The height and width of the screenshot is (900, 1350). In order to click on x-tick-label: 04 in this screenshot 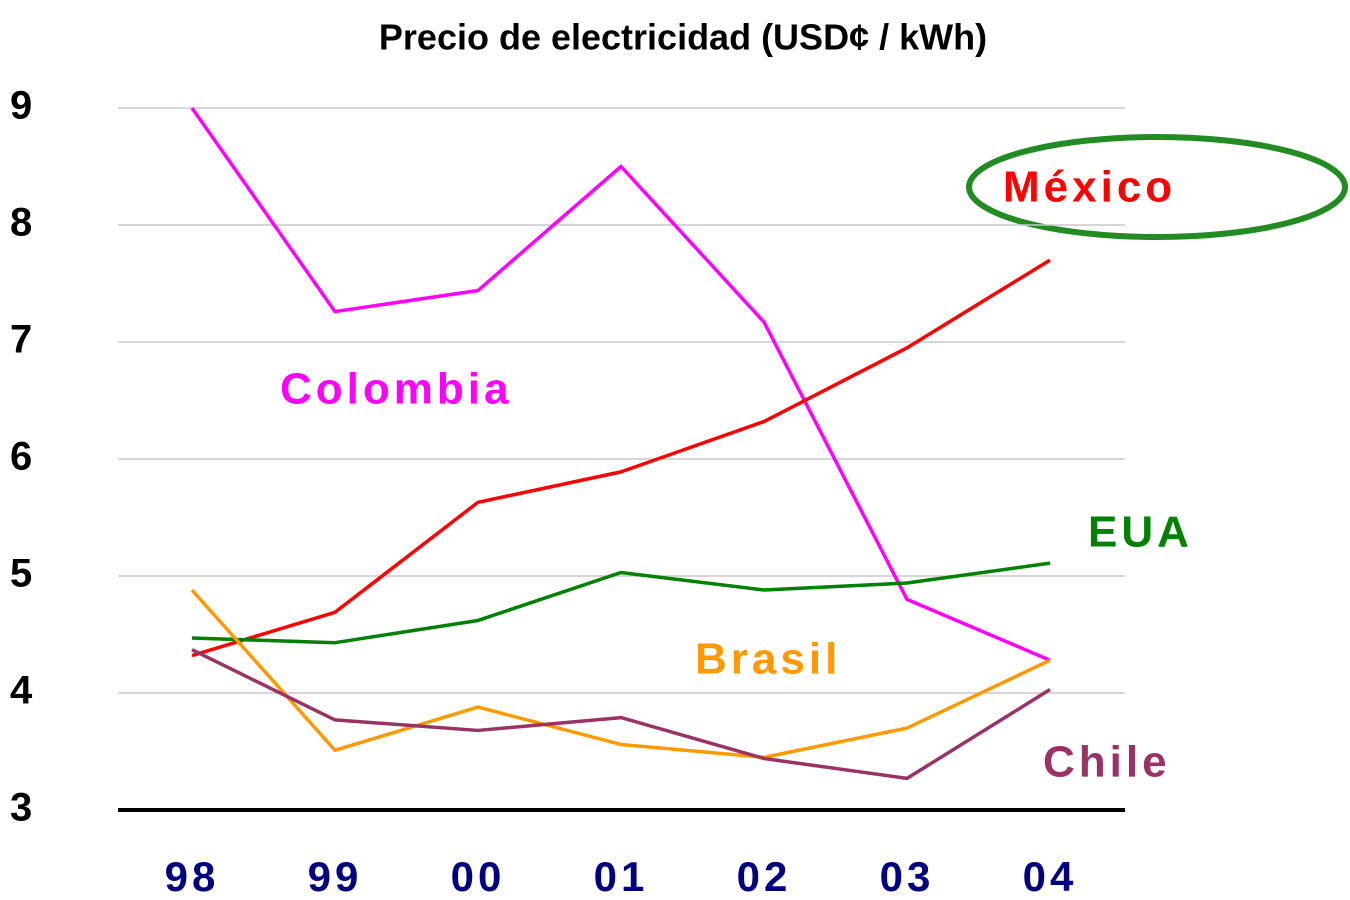, I will do `click(1050, 876)`.